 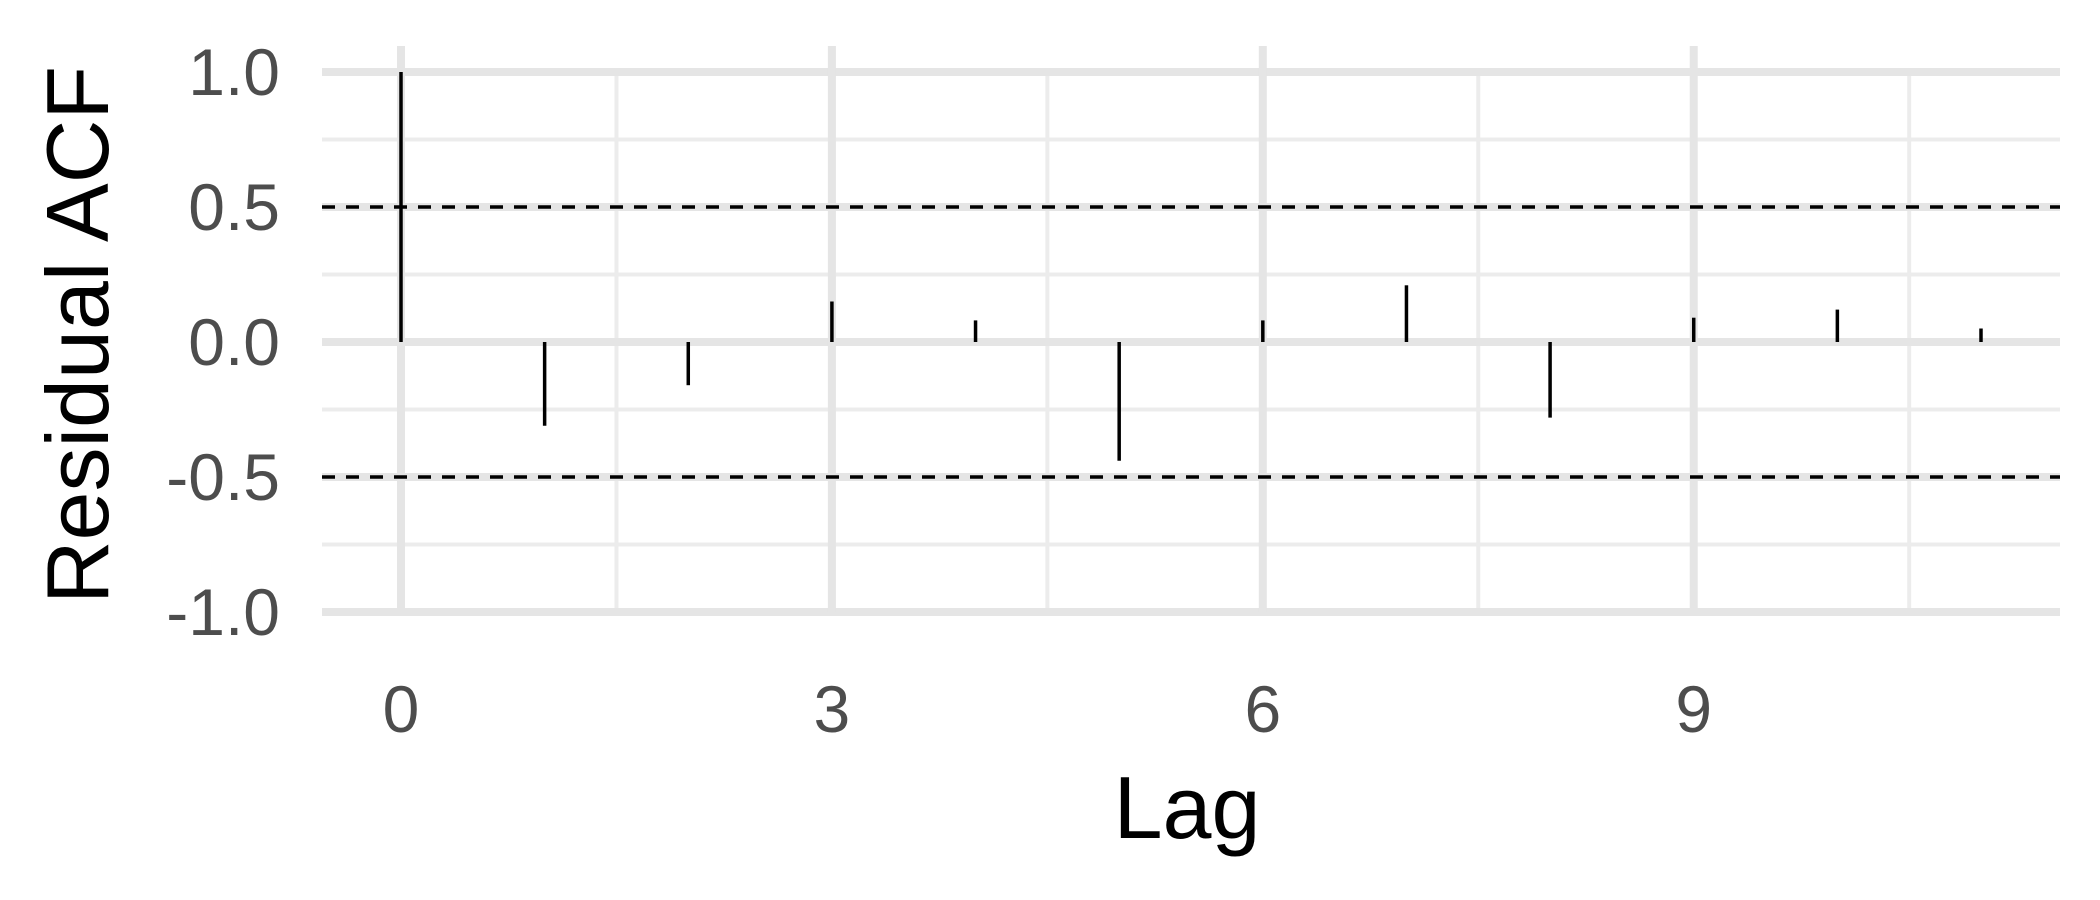 What do you see at coordinates (223, 477) in the screenshot?
I see `y-tick-label: -0.5` at bounding box center [223, 477].